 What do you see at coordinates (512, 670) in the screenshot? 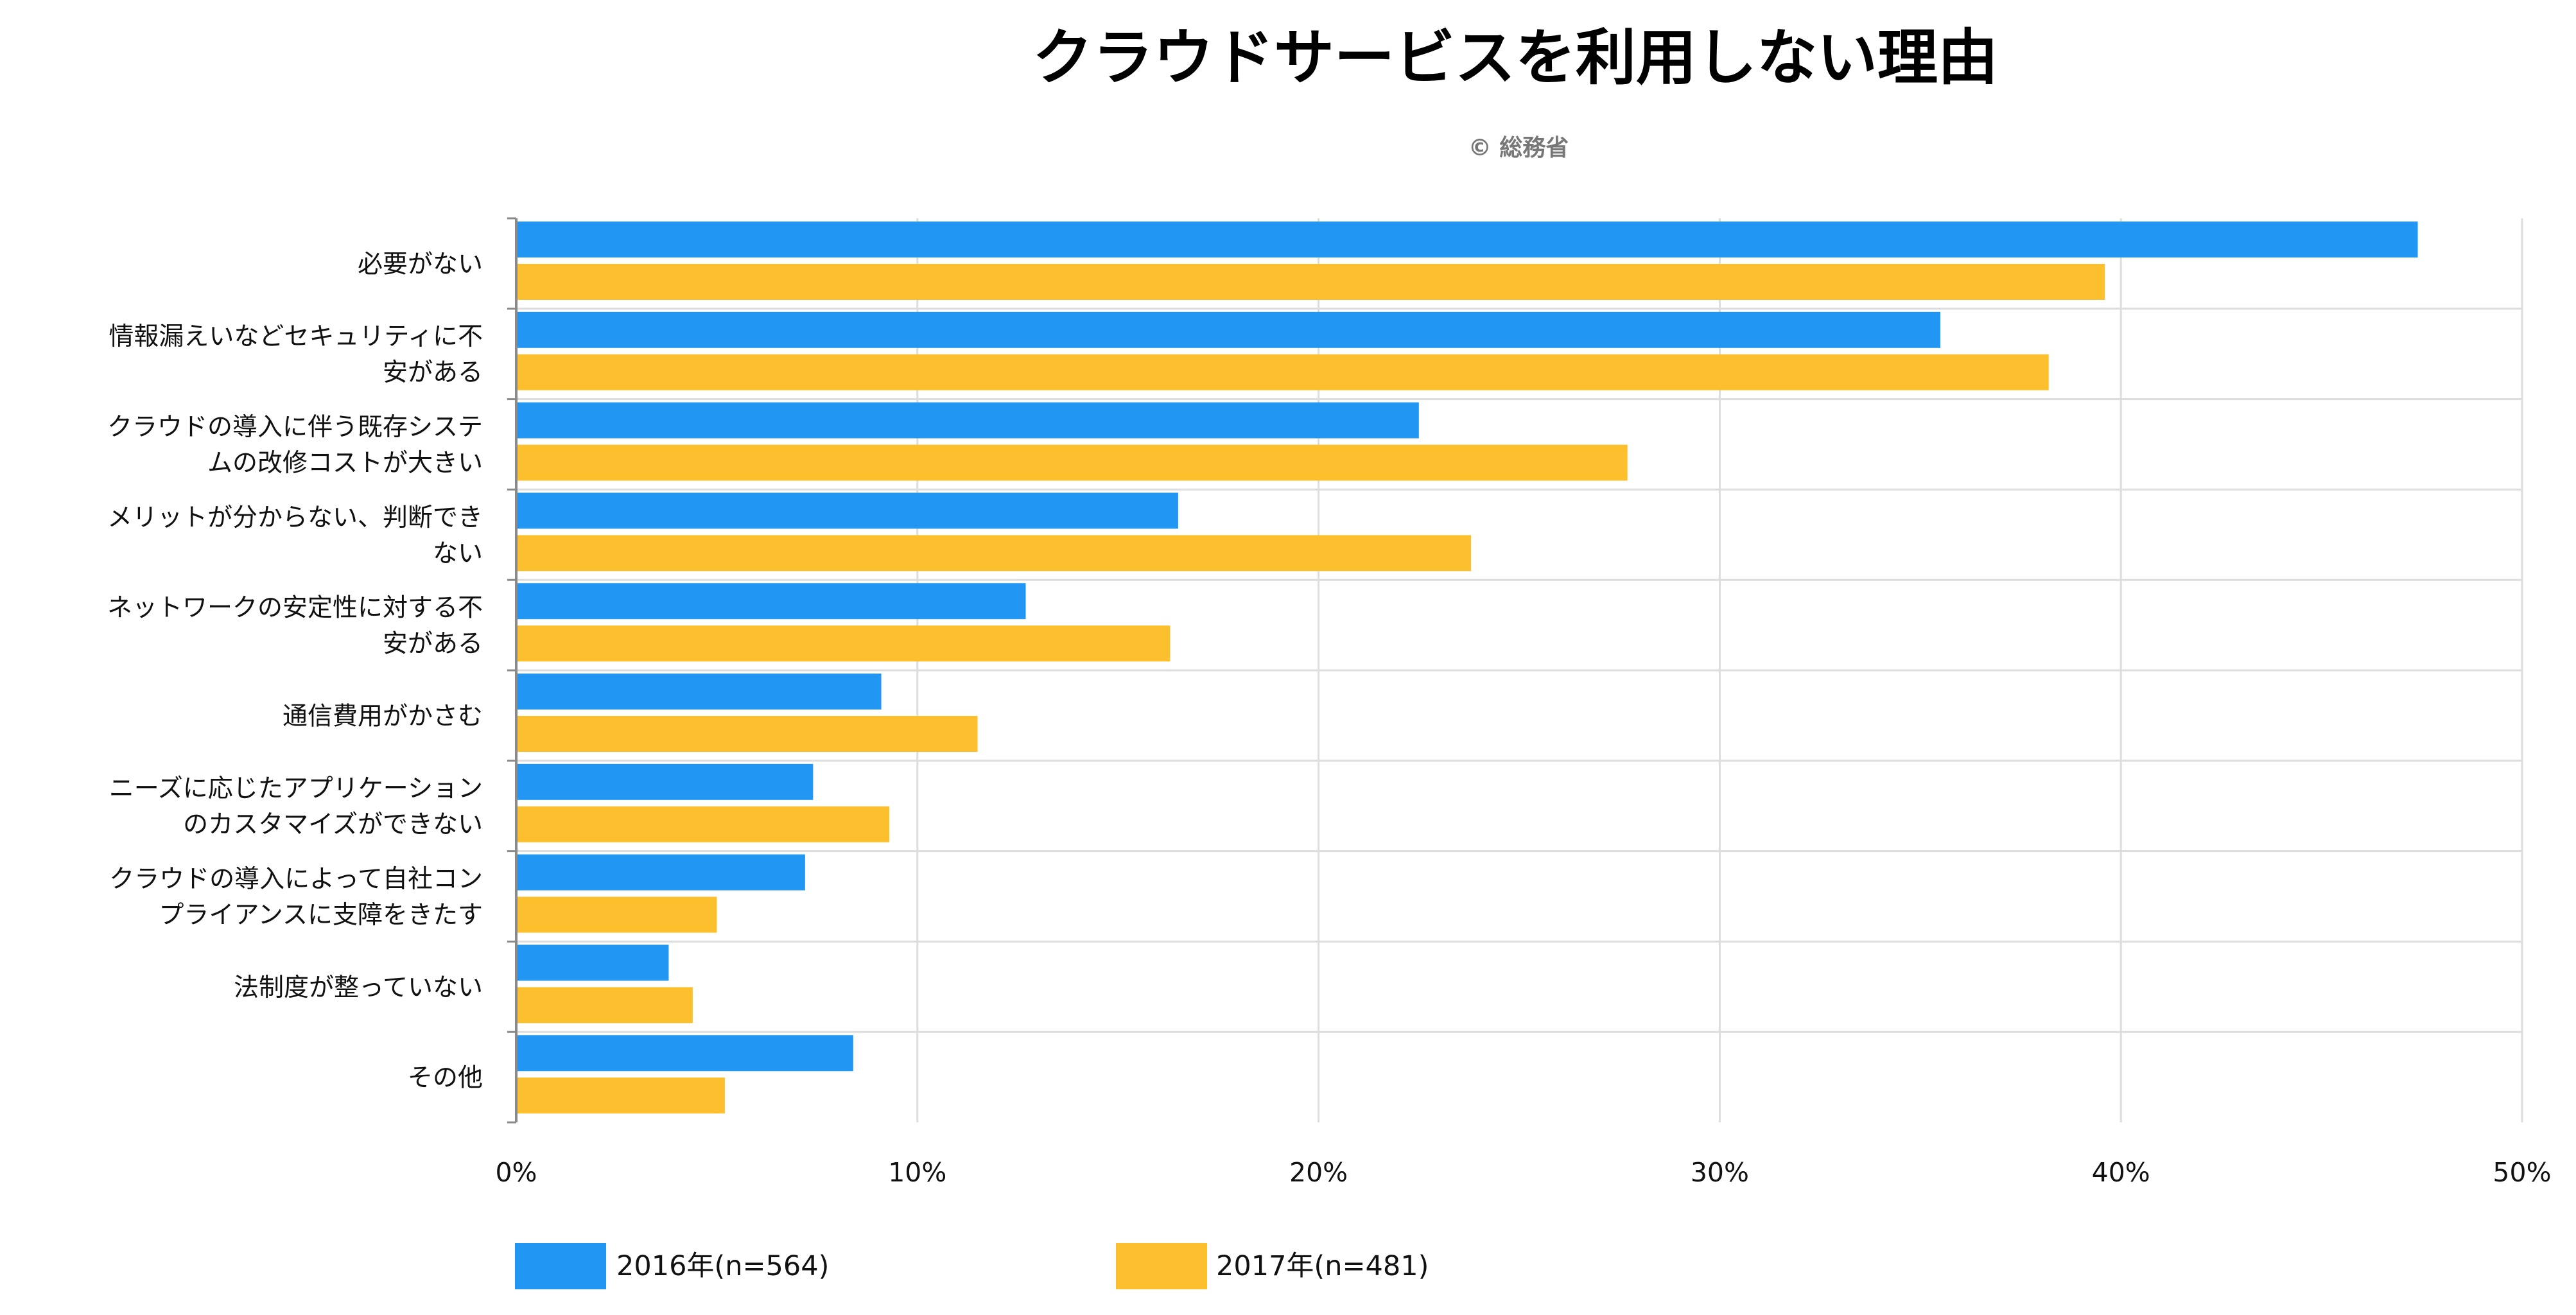
I see `axes` at bounding box center [512, 670].